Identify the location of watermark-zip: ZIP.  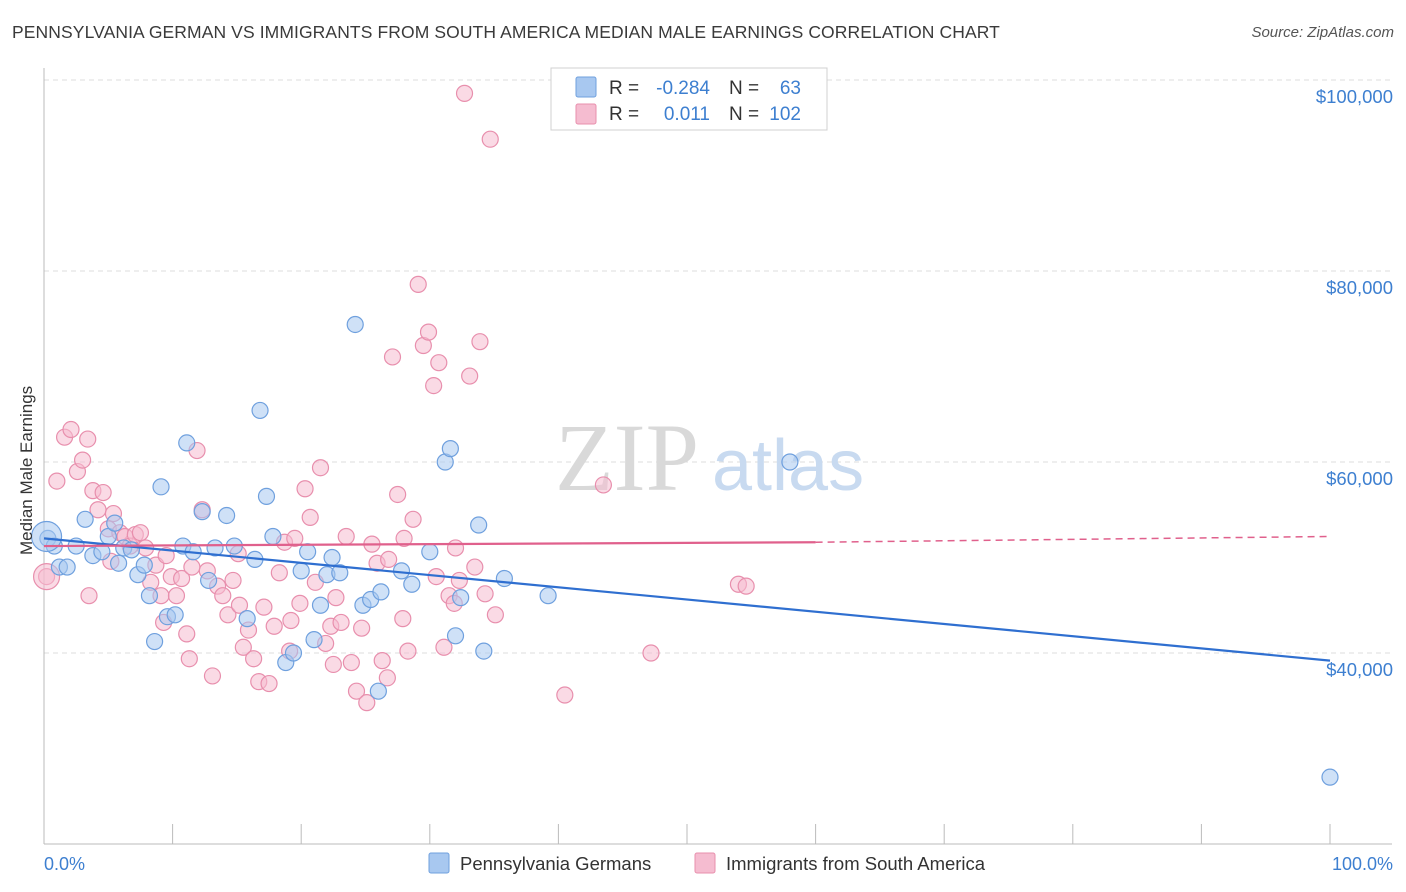
(627, 457).